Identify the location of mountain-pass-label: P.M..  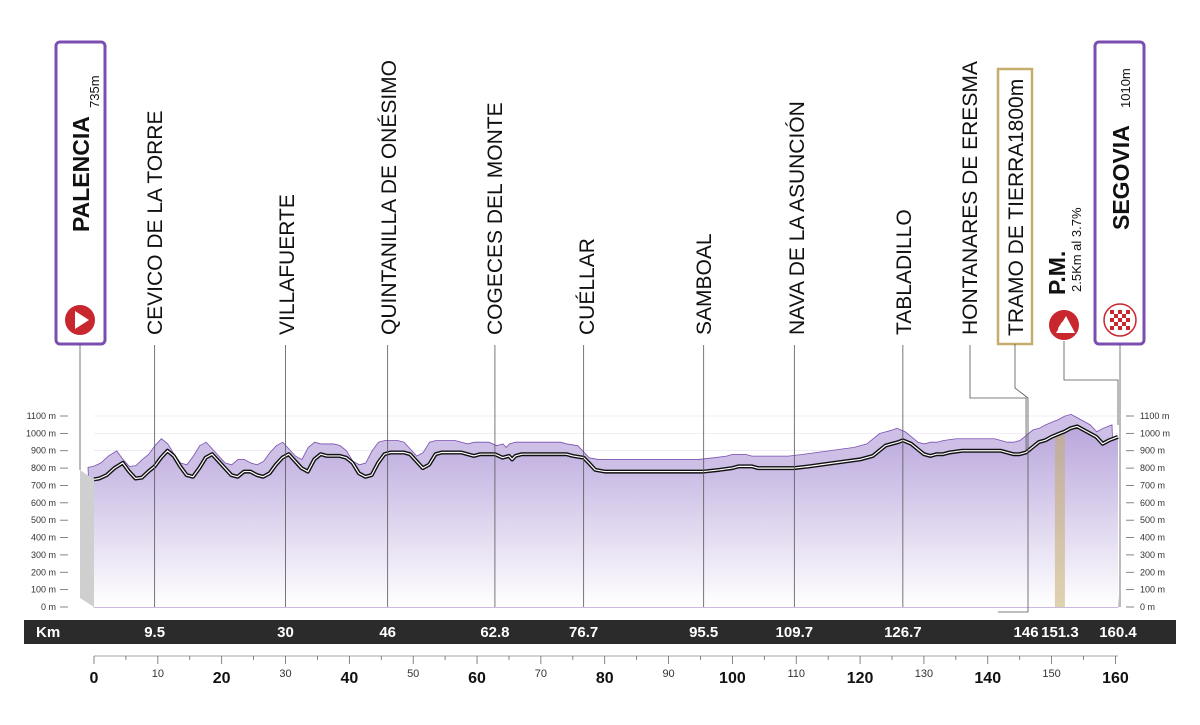
(1057, 273).